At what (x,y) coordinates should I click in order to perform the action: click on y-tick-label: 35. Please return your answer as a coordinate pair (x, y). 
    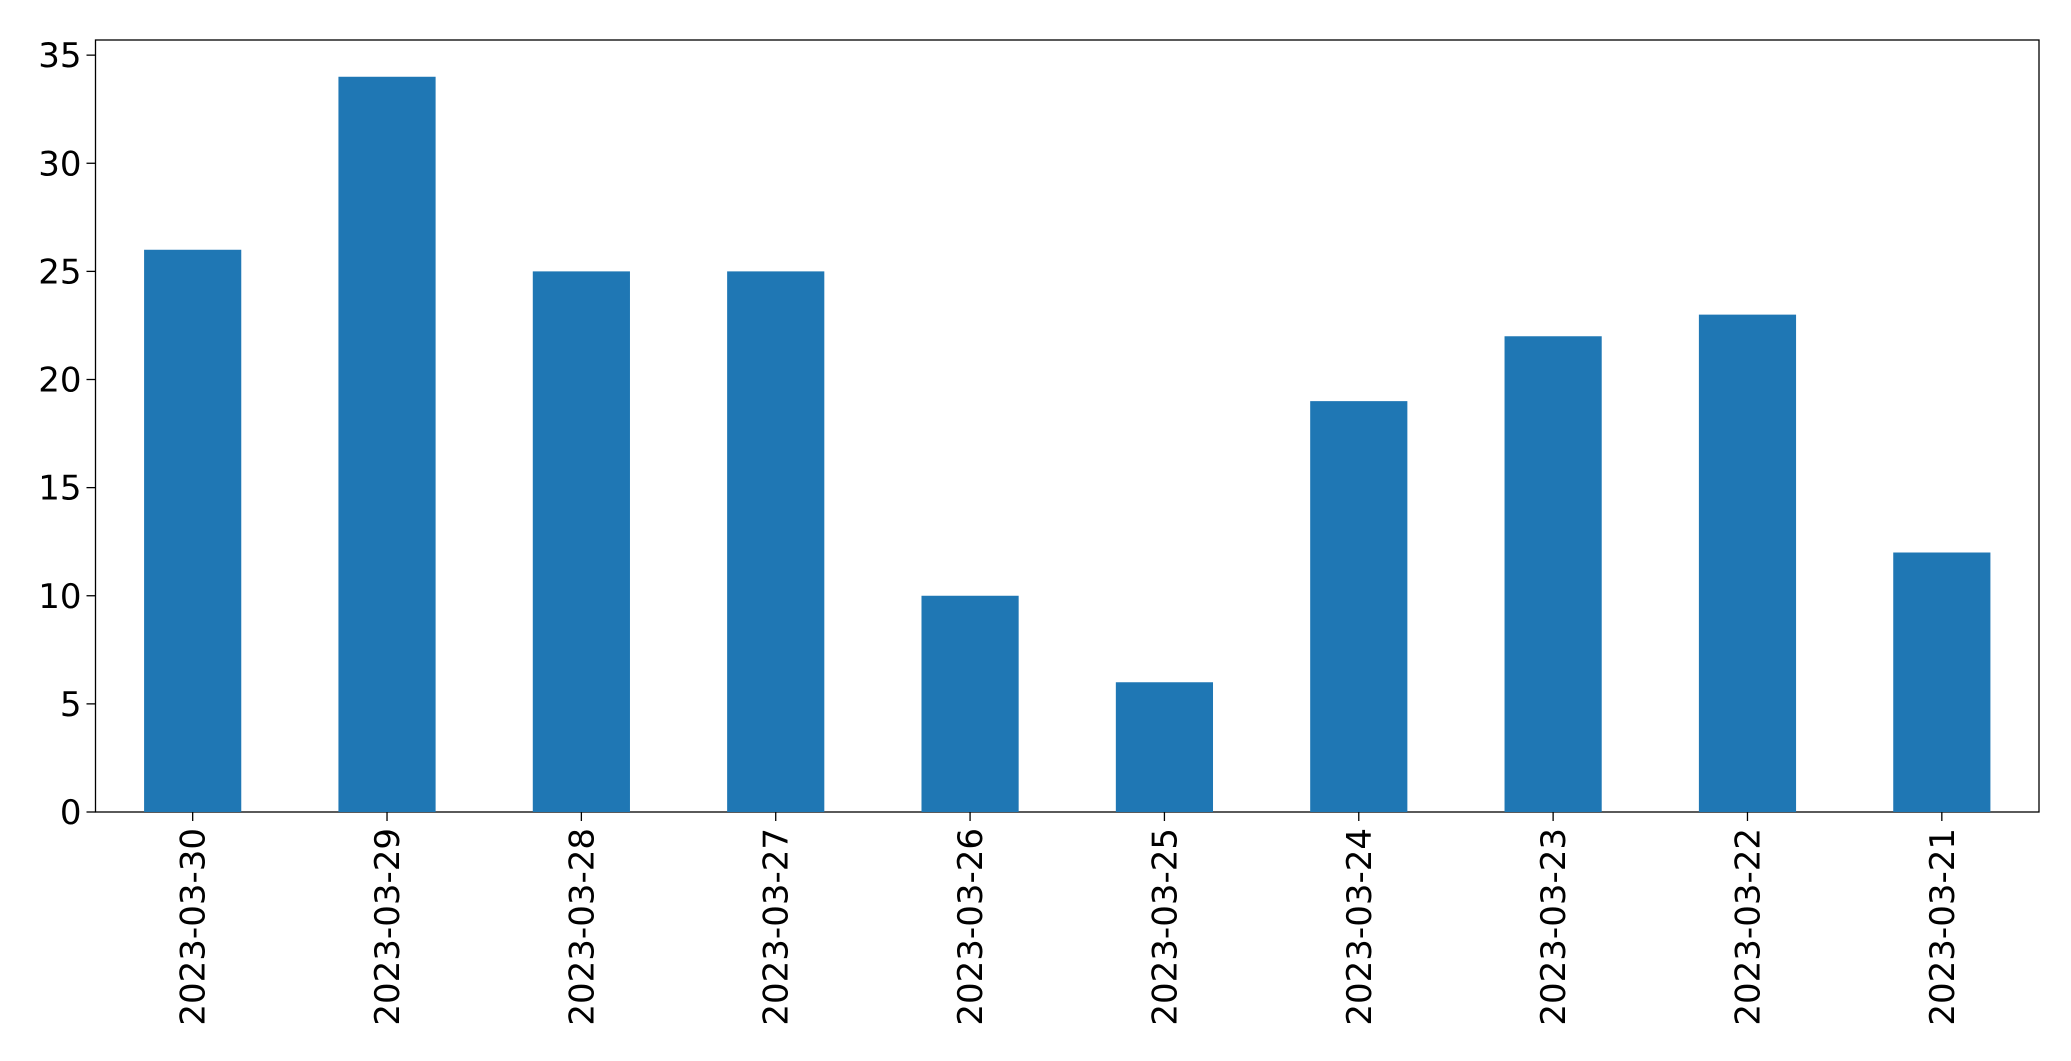
    Looking at the image, I should click on (59, 56).